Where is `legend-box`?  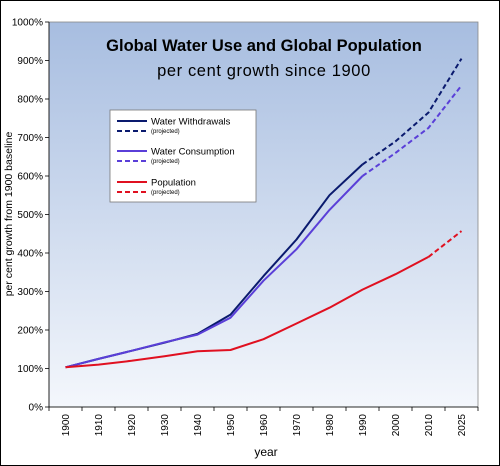 legend-box is located at coordinates (183, 156).